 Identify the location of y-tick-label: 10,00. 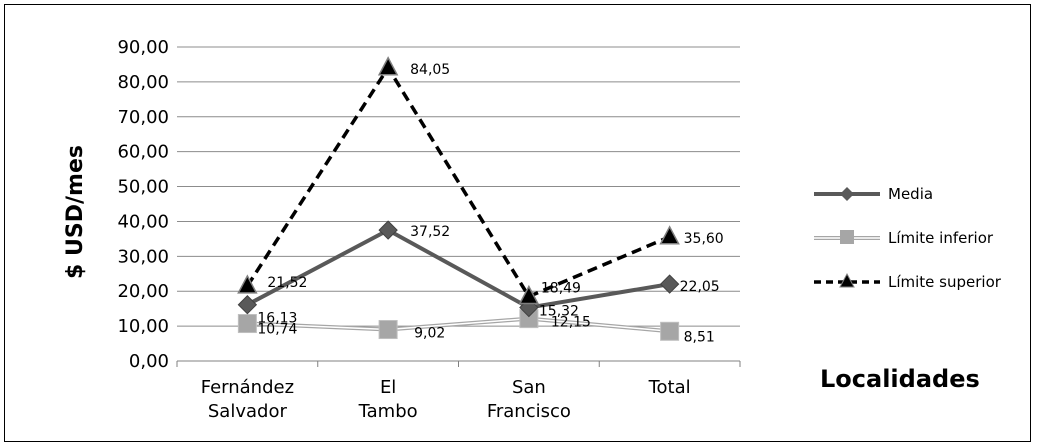
(143, 326).